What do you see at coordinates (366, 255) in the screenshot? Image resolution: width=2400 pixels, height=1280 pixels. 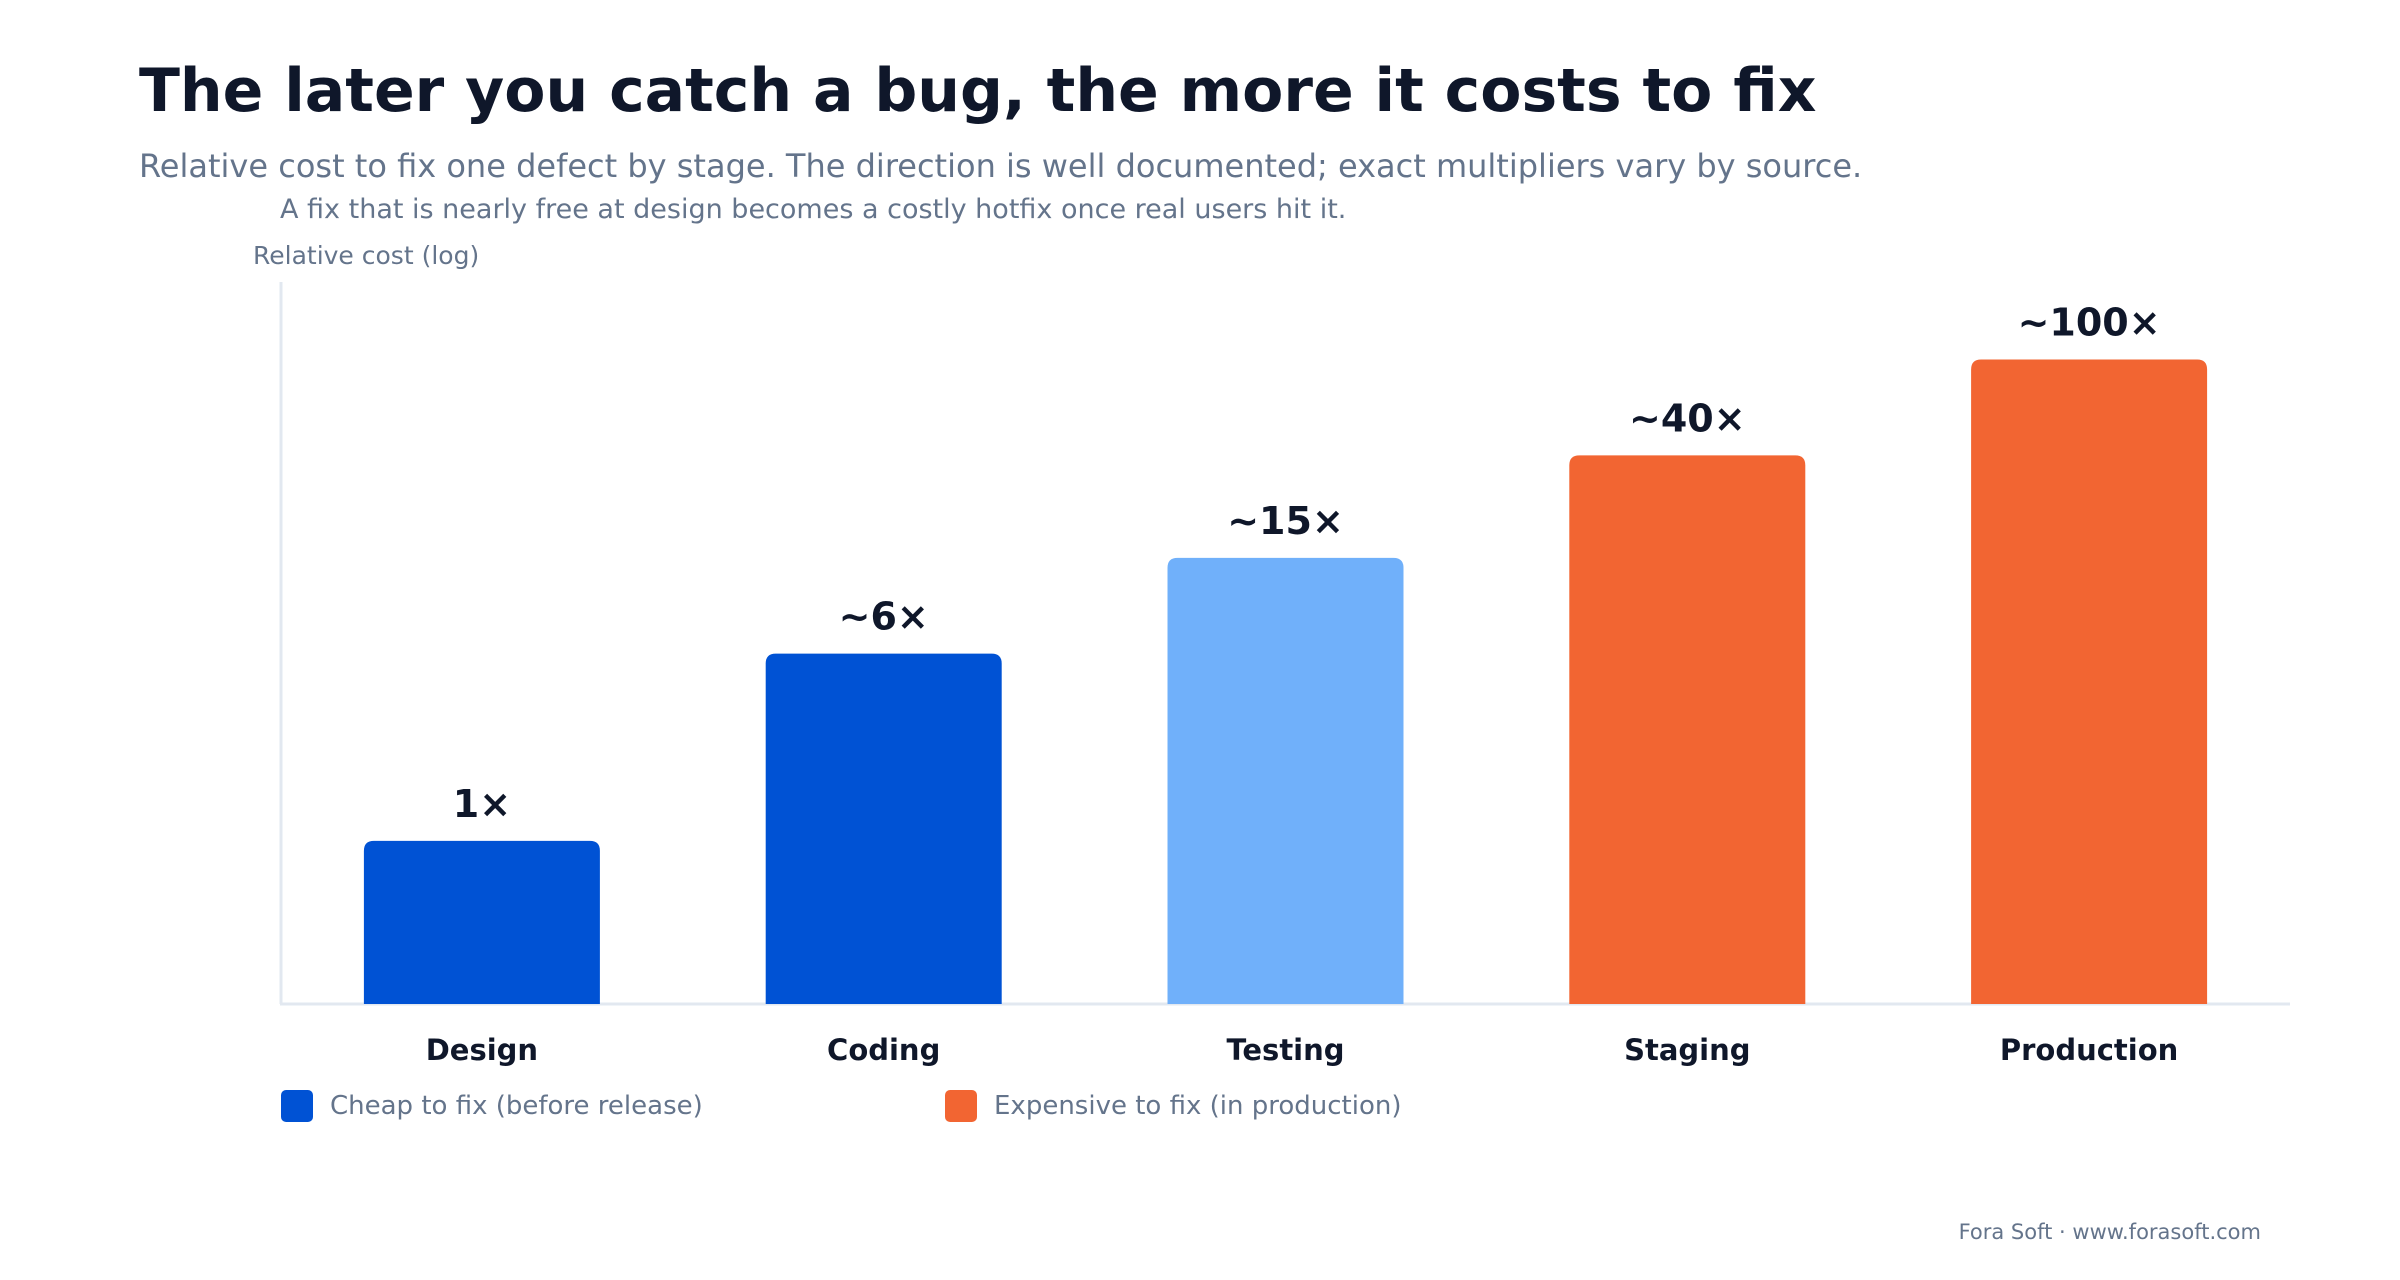 I see `y-axis-label: Relative cost (log)` at bounding box center [366, 255].